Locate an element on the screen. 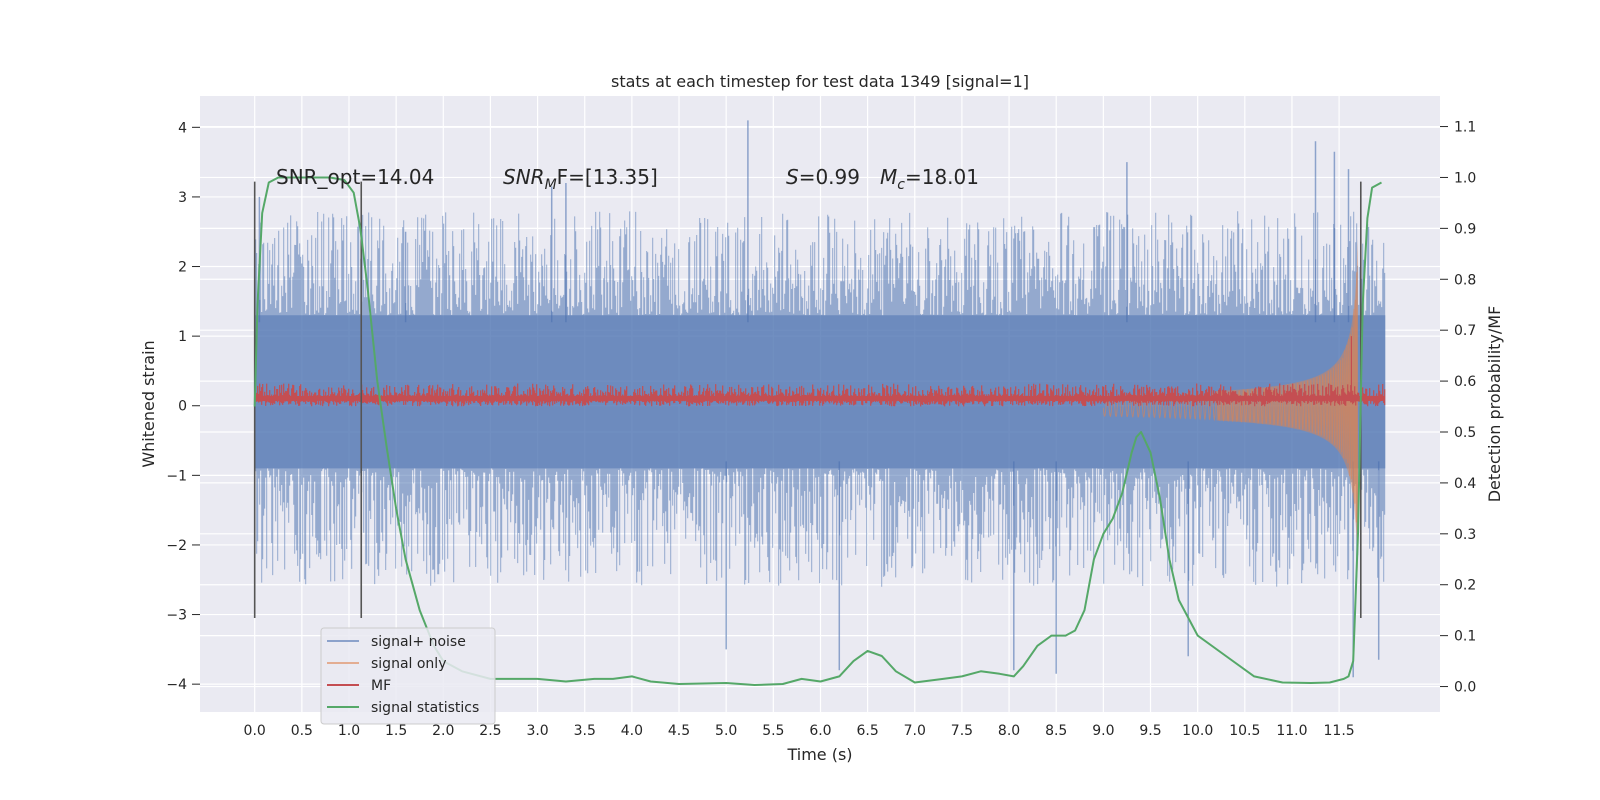  x-tick-label: 8.0 is located at coordinates (1009, 731).